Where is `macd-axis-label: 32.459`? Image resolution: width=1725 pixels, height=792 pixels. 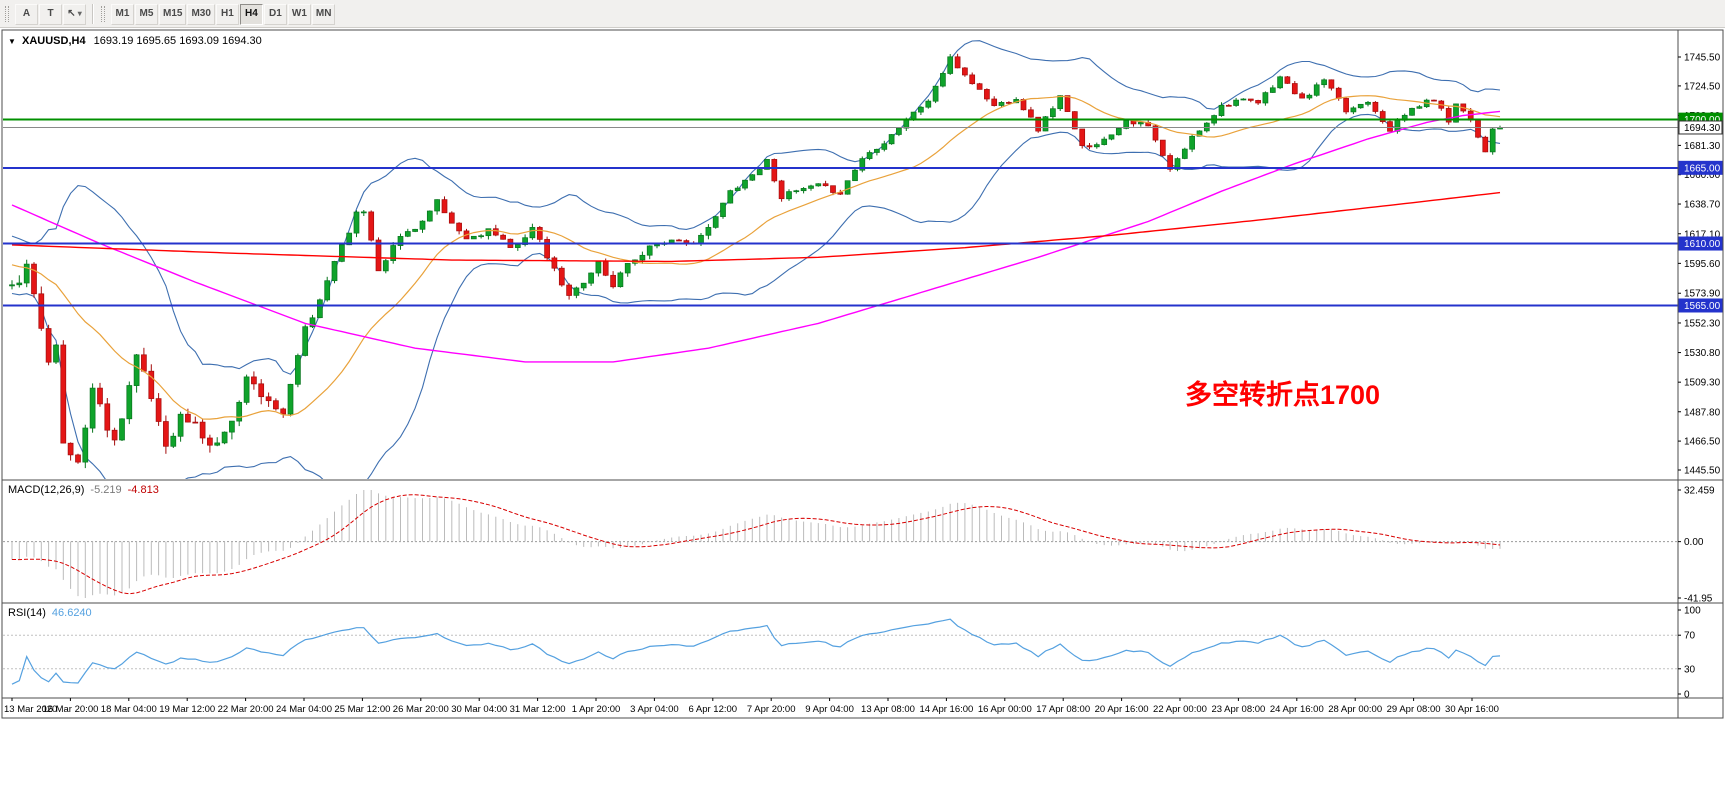
macd-axis-label: 32.459 is located at coordinates (1699, 491).